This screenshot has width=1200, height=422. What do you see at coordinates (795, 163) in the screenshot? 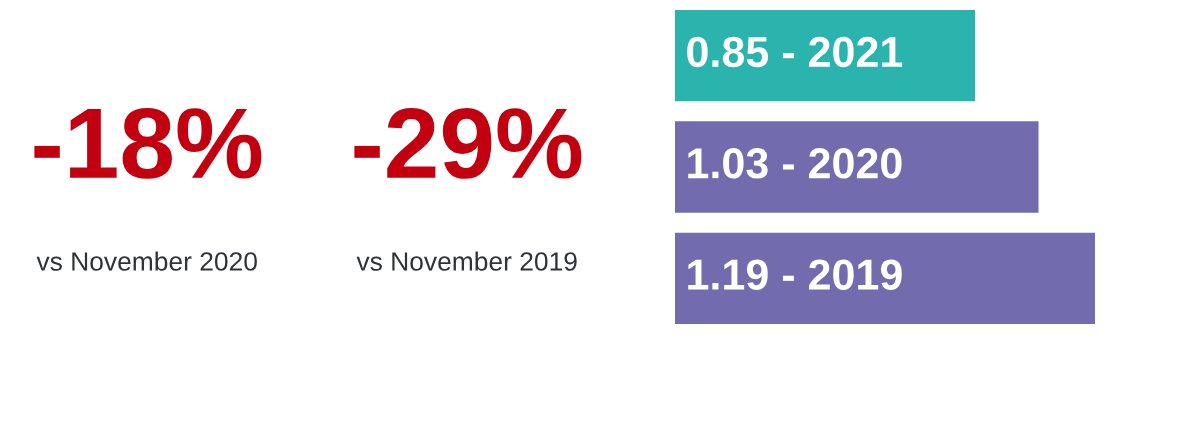
I see `data-label: 1.03 - 2020` at bounding box center [795, 163].